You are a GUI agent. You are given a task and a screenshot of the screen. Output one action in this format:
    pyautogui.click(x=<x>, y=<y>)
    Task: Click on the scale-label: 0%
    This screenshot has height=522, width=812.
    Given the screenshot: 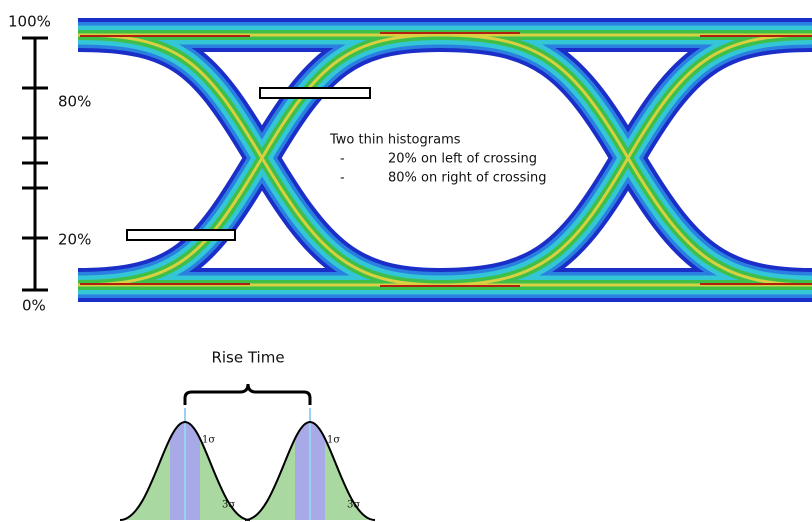 What is the action you would take?
    pyautogui.click(x=34, y=306)
    